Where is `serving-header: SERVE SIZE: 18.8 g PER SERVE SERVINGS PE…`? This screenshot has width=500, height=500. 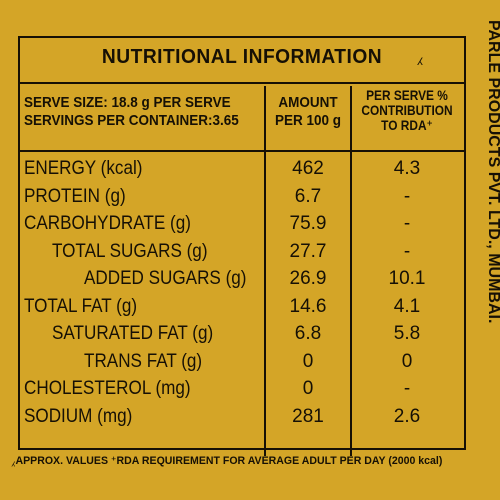 serving-header: SERVE SIZE: 18.8 g PER SERVE SERVINGS PE… is located at coordinates (131, 112).